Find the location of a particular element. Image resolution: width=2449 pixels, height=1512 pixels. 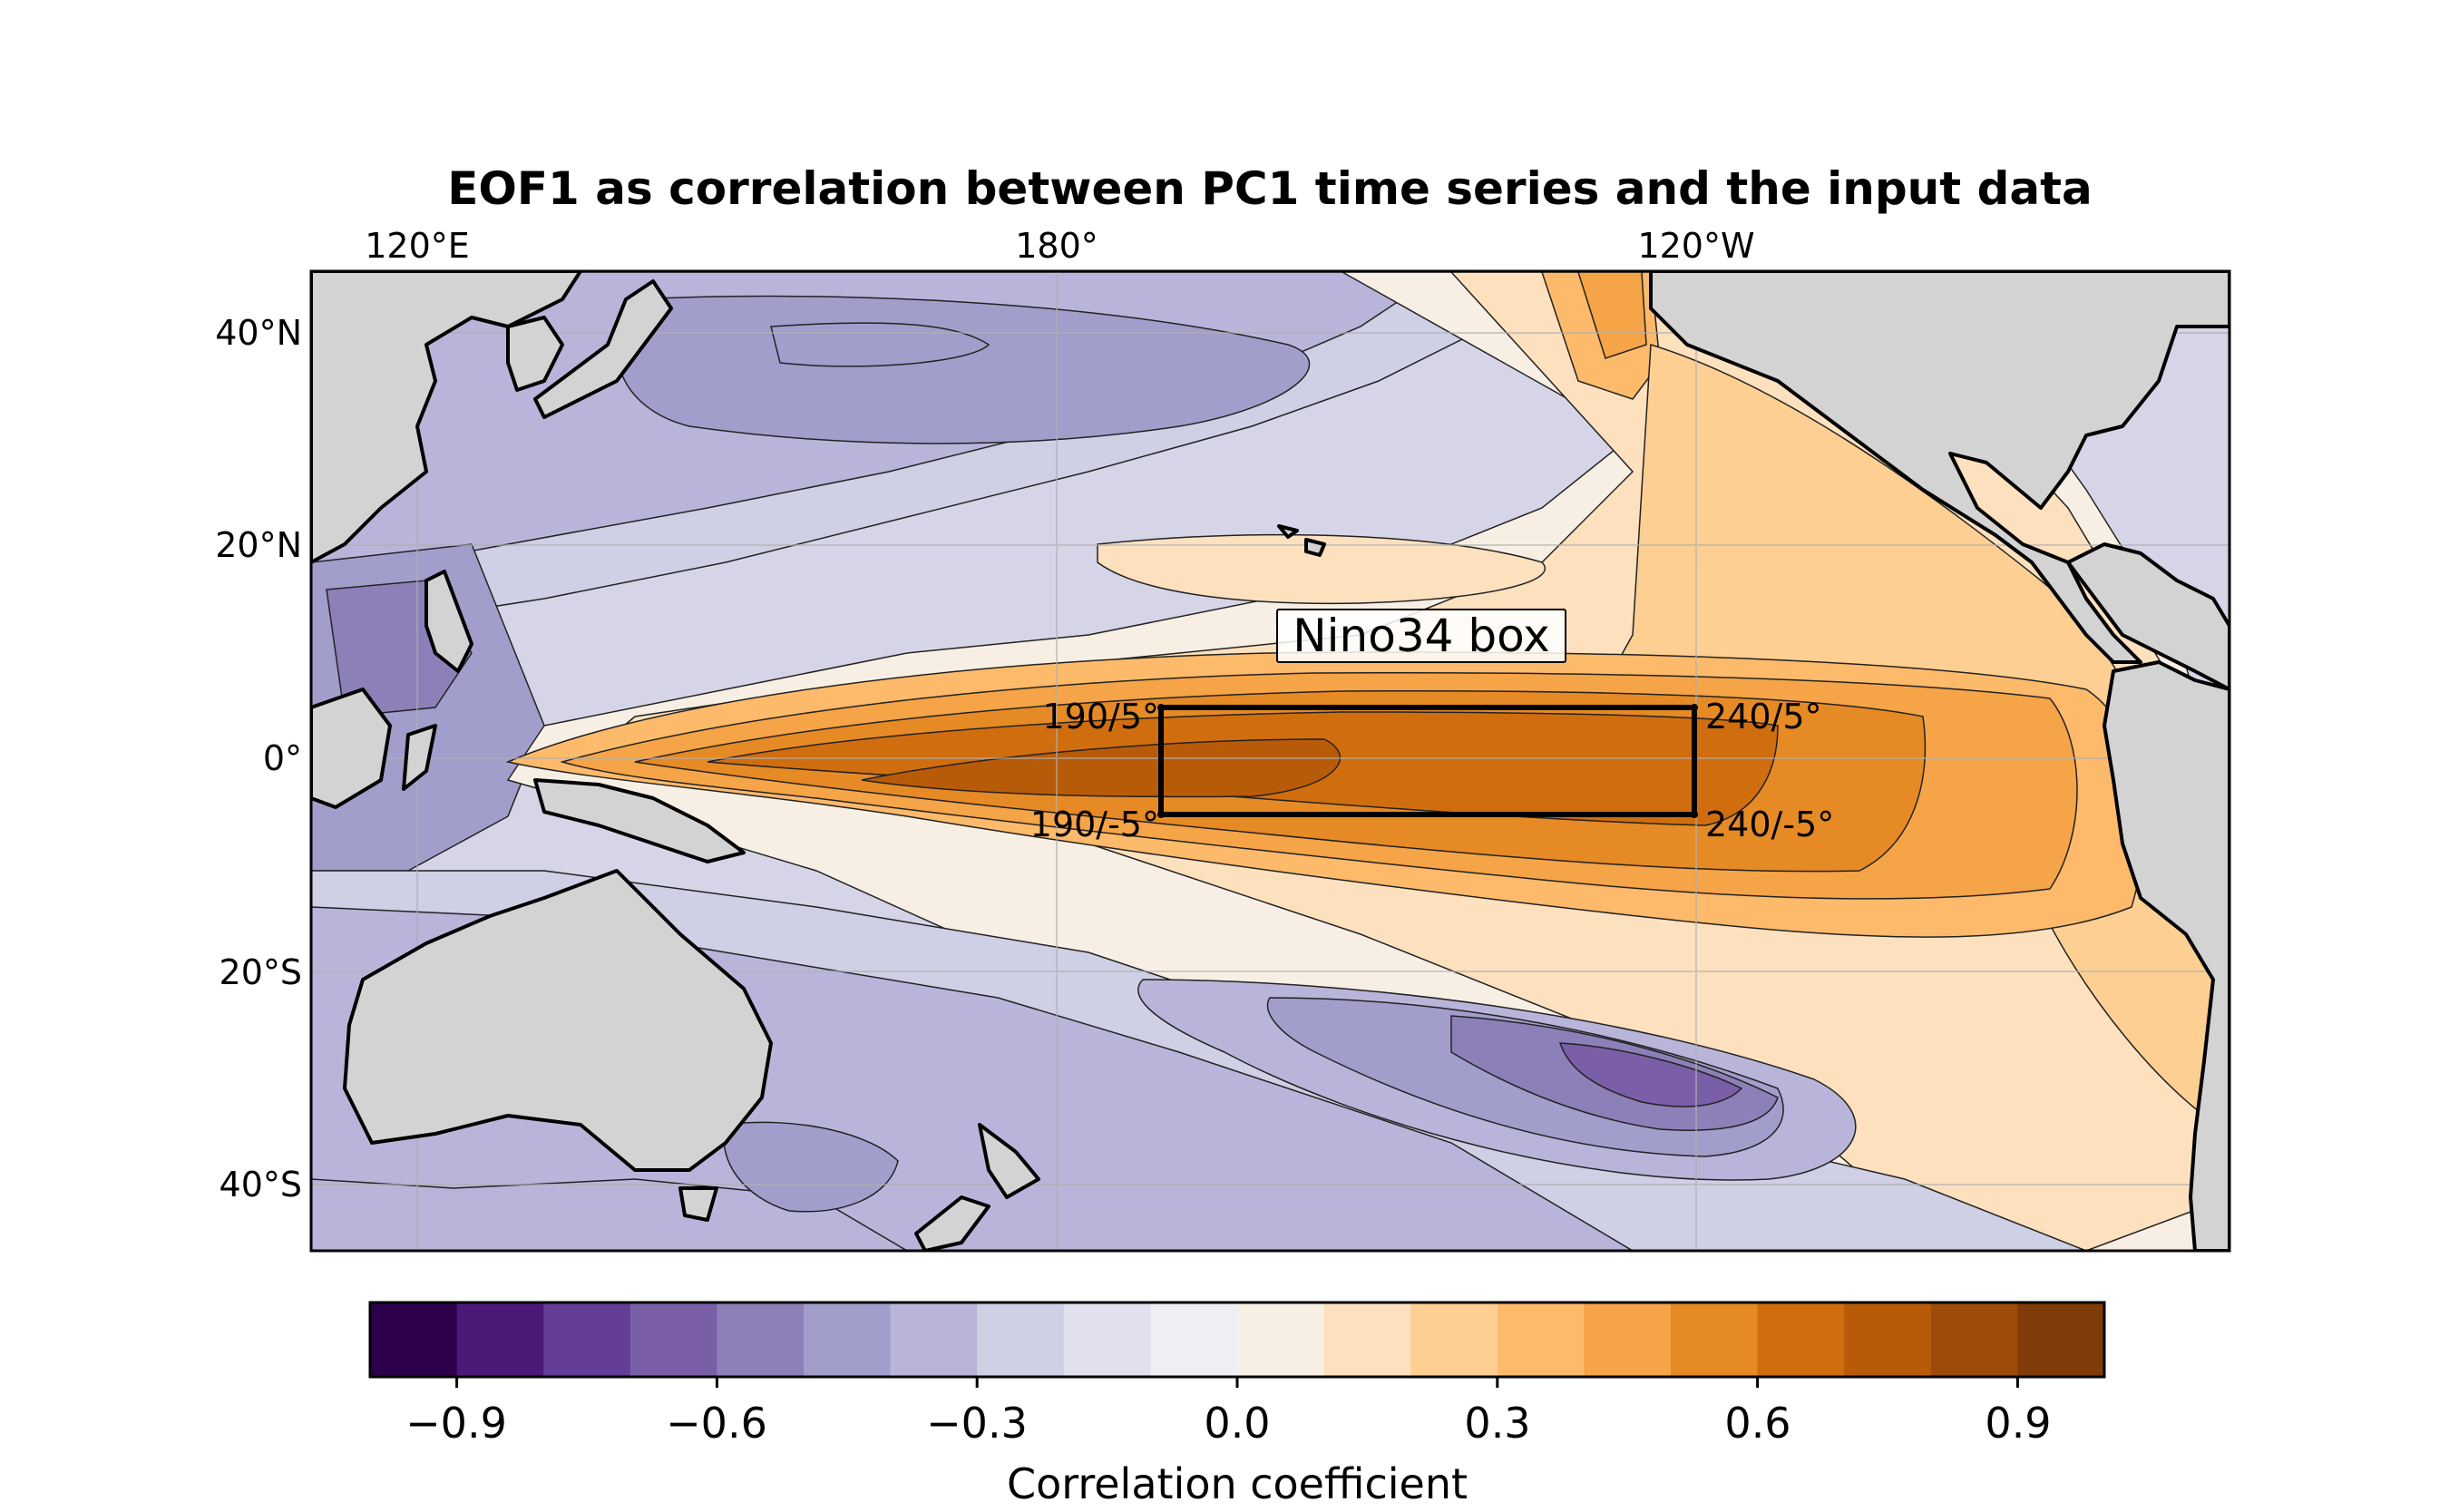

south-america-landmass is located at coordinates (2166, 955).